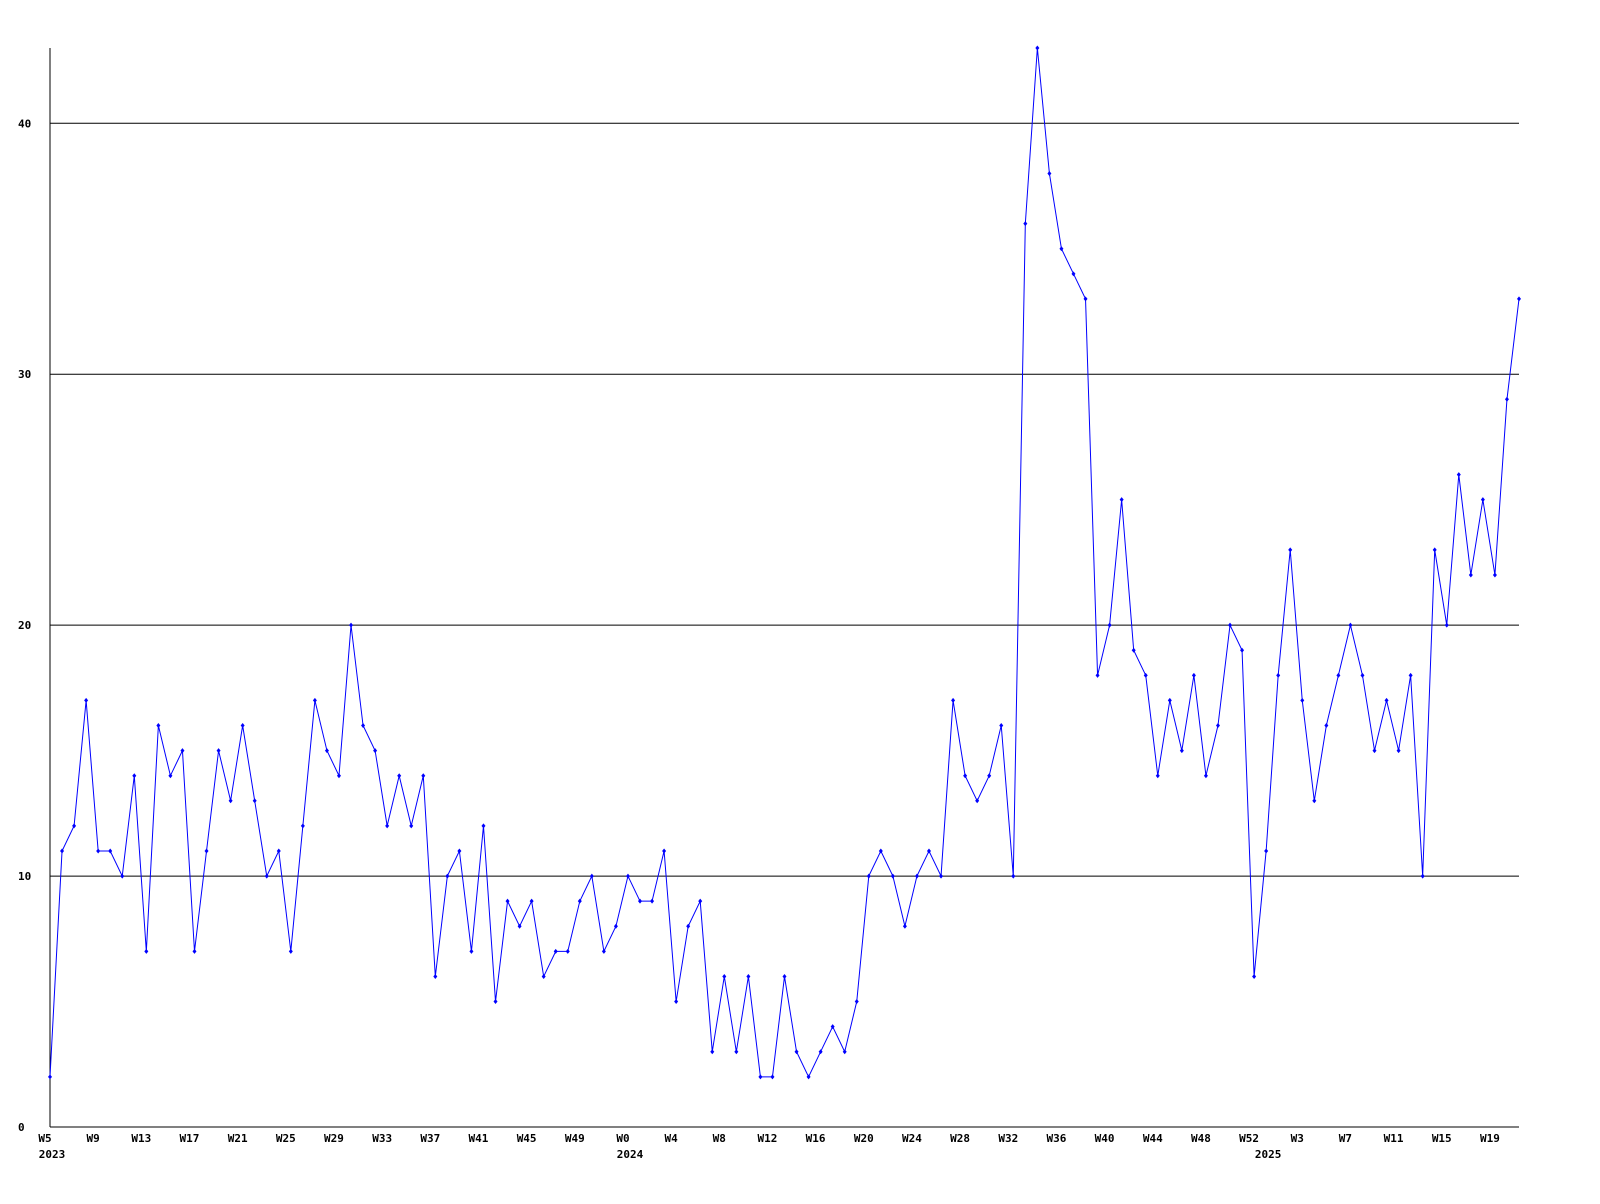  What do you see at coordinates (912, 1138) in the screenshot?
I see `x-tick-label: W24` at bounding box center [912, 1138].